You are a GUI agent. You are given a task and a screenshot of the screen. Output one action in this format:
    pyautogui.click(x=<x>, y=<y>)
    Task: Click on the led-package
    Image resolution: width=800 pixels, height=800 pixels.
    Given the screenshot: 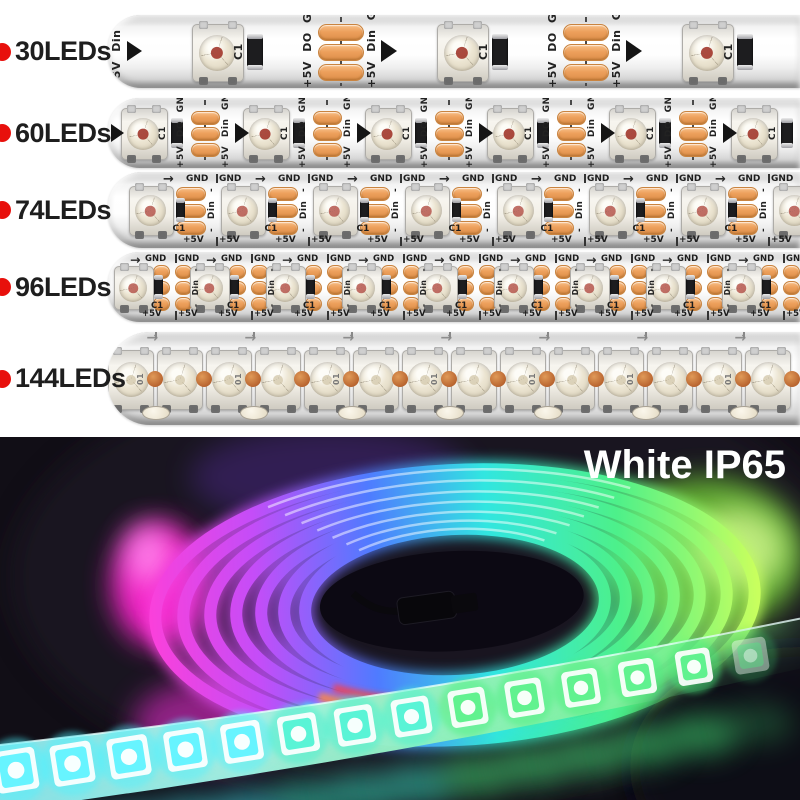 What is the action you would take?
    pyautogui.click(x=750, y=655)
    